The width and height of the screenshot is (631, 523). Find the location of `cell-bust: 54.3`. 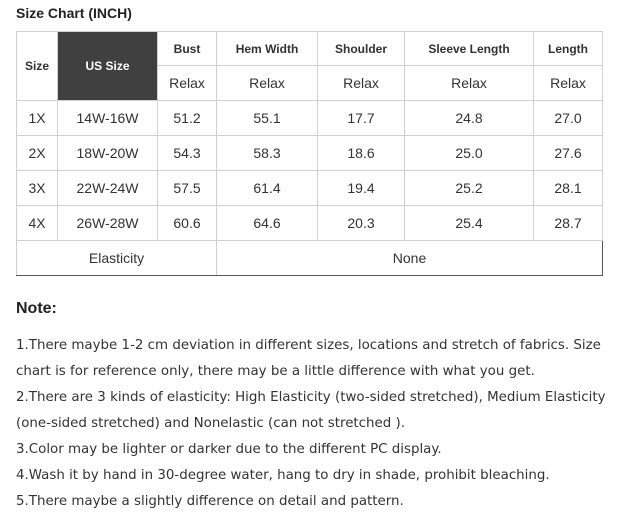

cell-bust: 54.3 is located at coordinates (187, 153).